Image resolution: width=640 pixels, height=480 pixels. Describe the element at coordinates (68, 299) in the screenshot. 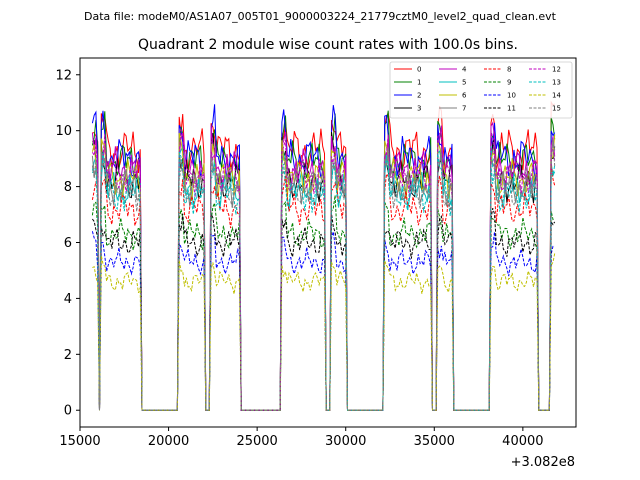

I see `y-tick-label: 4` at that location.